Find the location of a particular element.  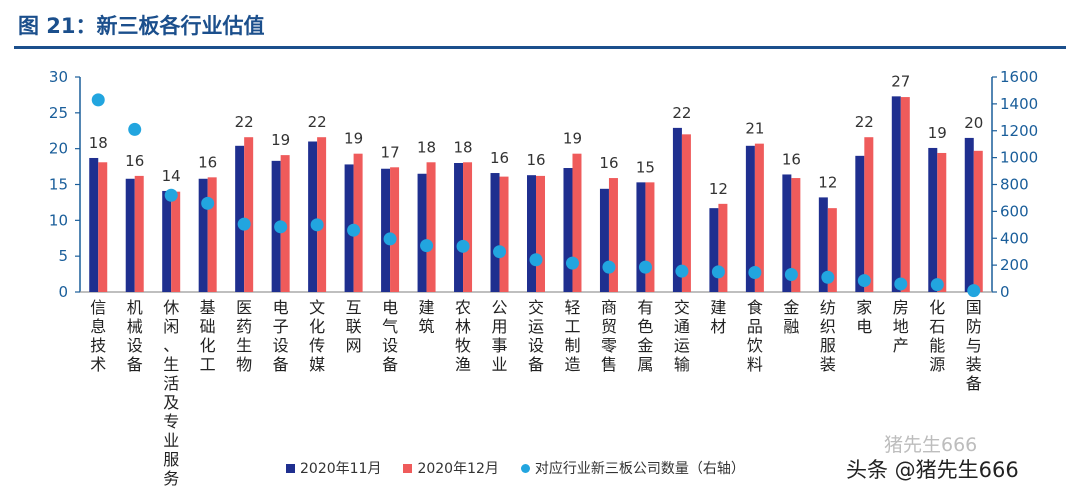

legend-swatch-count is located at coordinates (525, 468).